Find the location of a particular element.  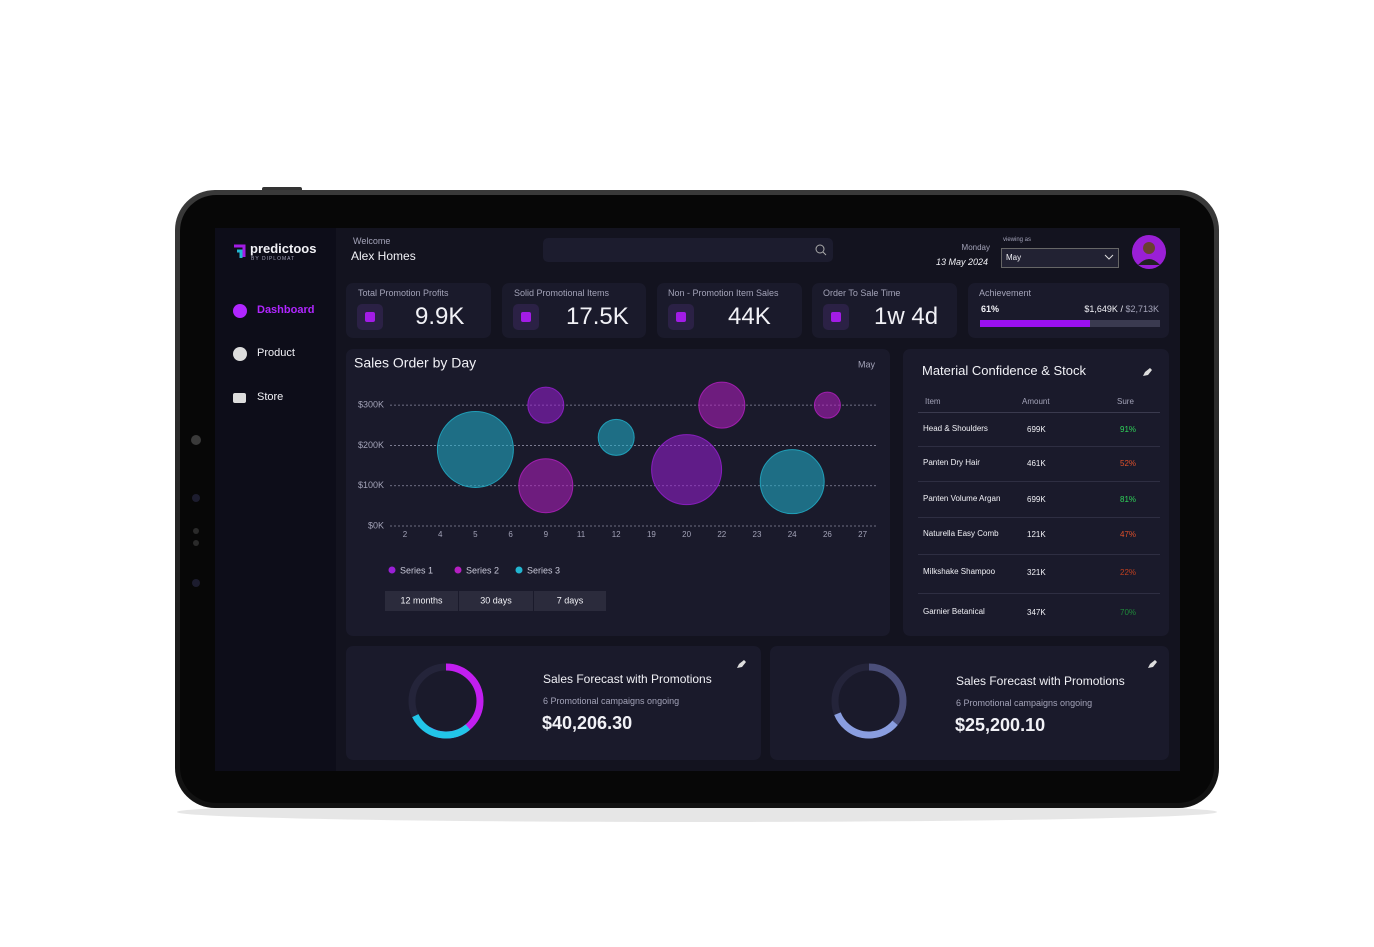

forecast-subtitle: 6 Promotional campaigns ongoing is located at coordinates (611, 701).